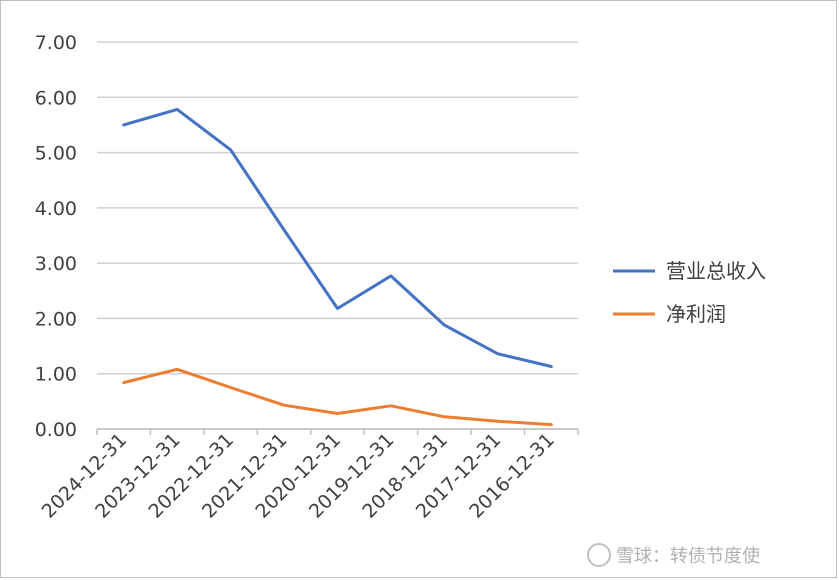 The image size is (839, 580). Describe the element at coordinates (56, 236) in the screenshot. I see `y-axis: 7.00 6.00 5.00 4.00 3.00 2.00 1.00 0.00` at that location.